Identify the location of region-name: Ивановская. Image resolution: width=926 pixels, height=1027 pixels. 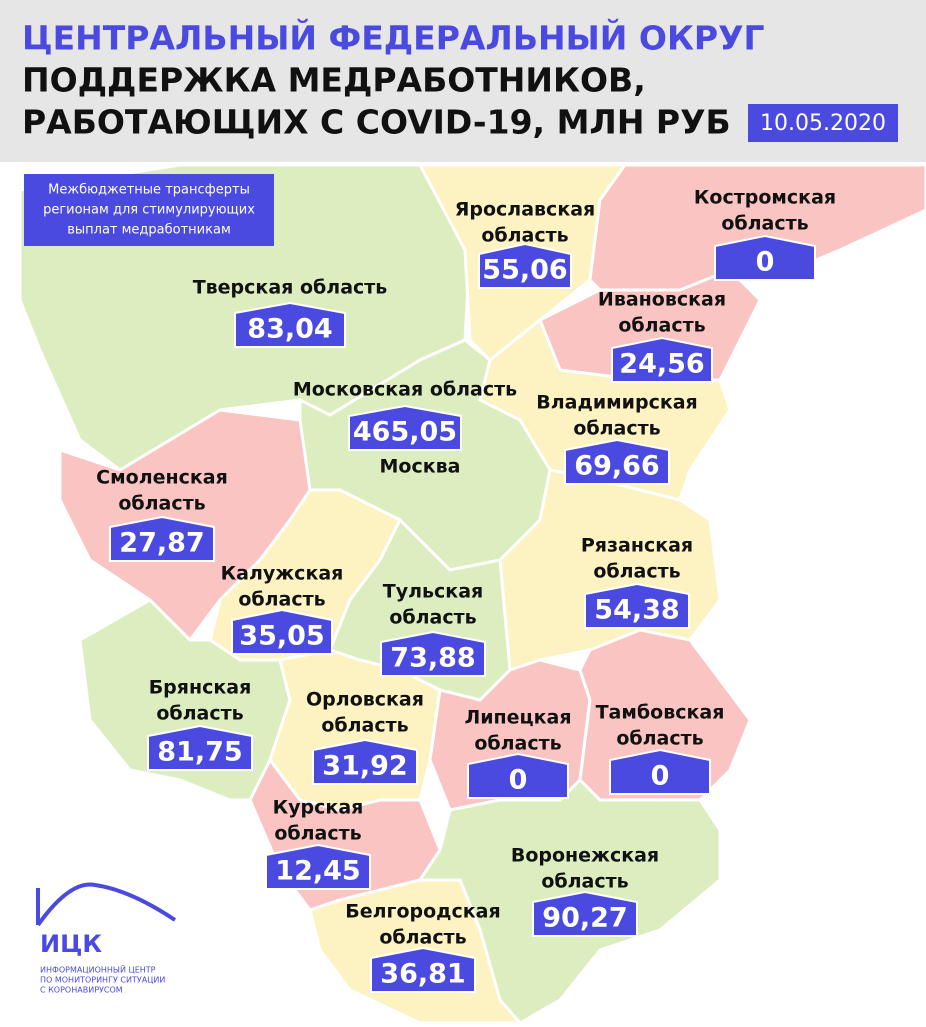
(662, 300).